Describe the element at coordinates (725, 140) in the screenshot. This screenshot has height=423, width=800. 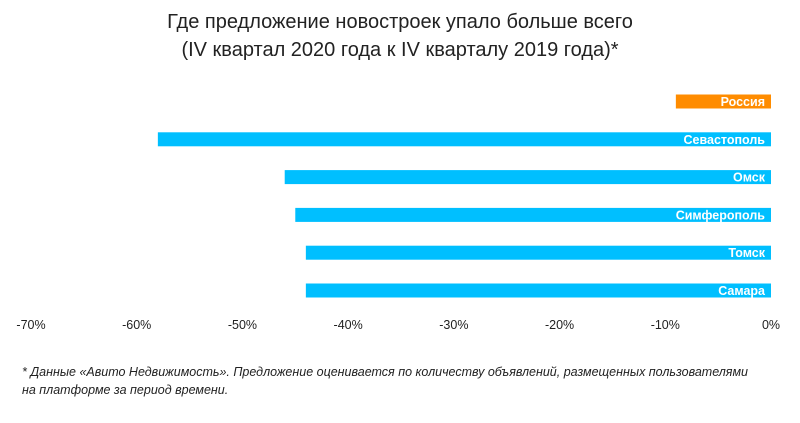
I see `bar-label-city-1: Севастополь` at that location.